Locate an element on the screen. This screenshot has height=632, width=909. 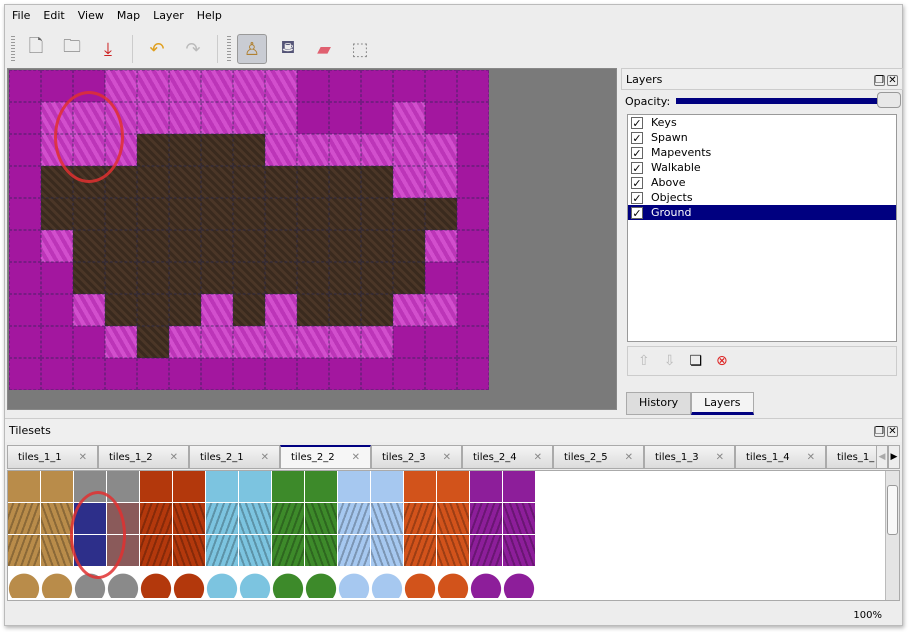
layer-item: ✓ Above is located at coordinates (762, 182).